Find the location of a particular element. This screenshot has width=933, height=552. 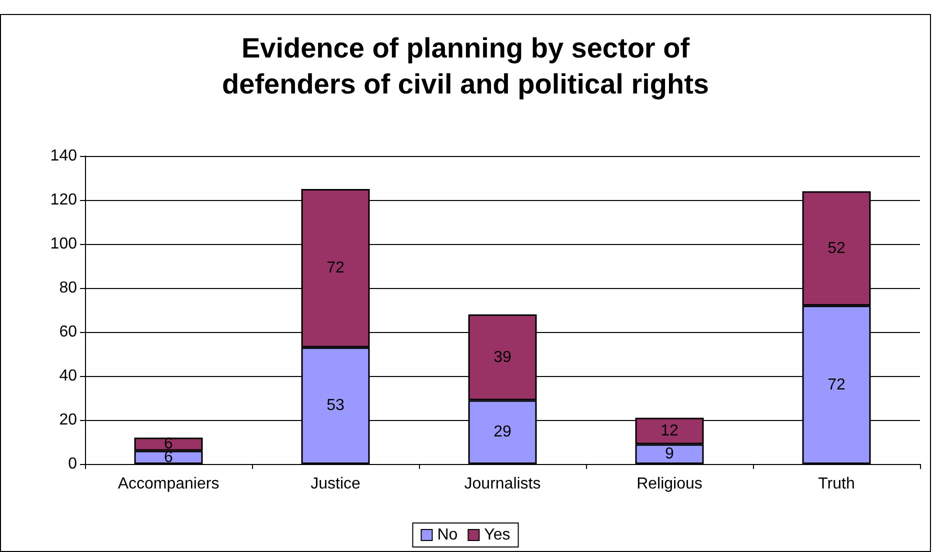

data-label: 29 is located at coordinates (503, 432).